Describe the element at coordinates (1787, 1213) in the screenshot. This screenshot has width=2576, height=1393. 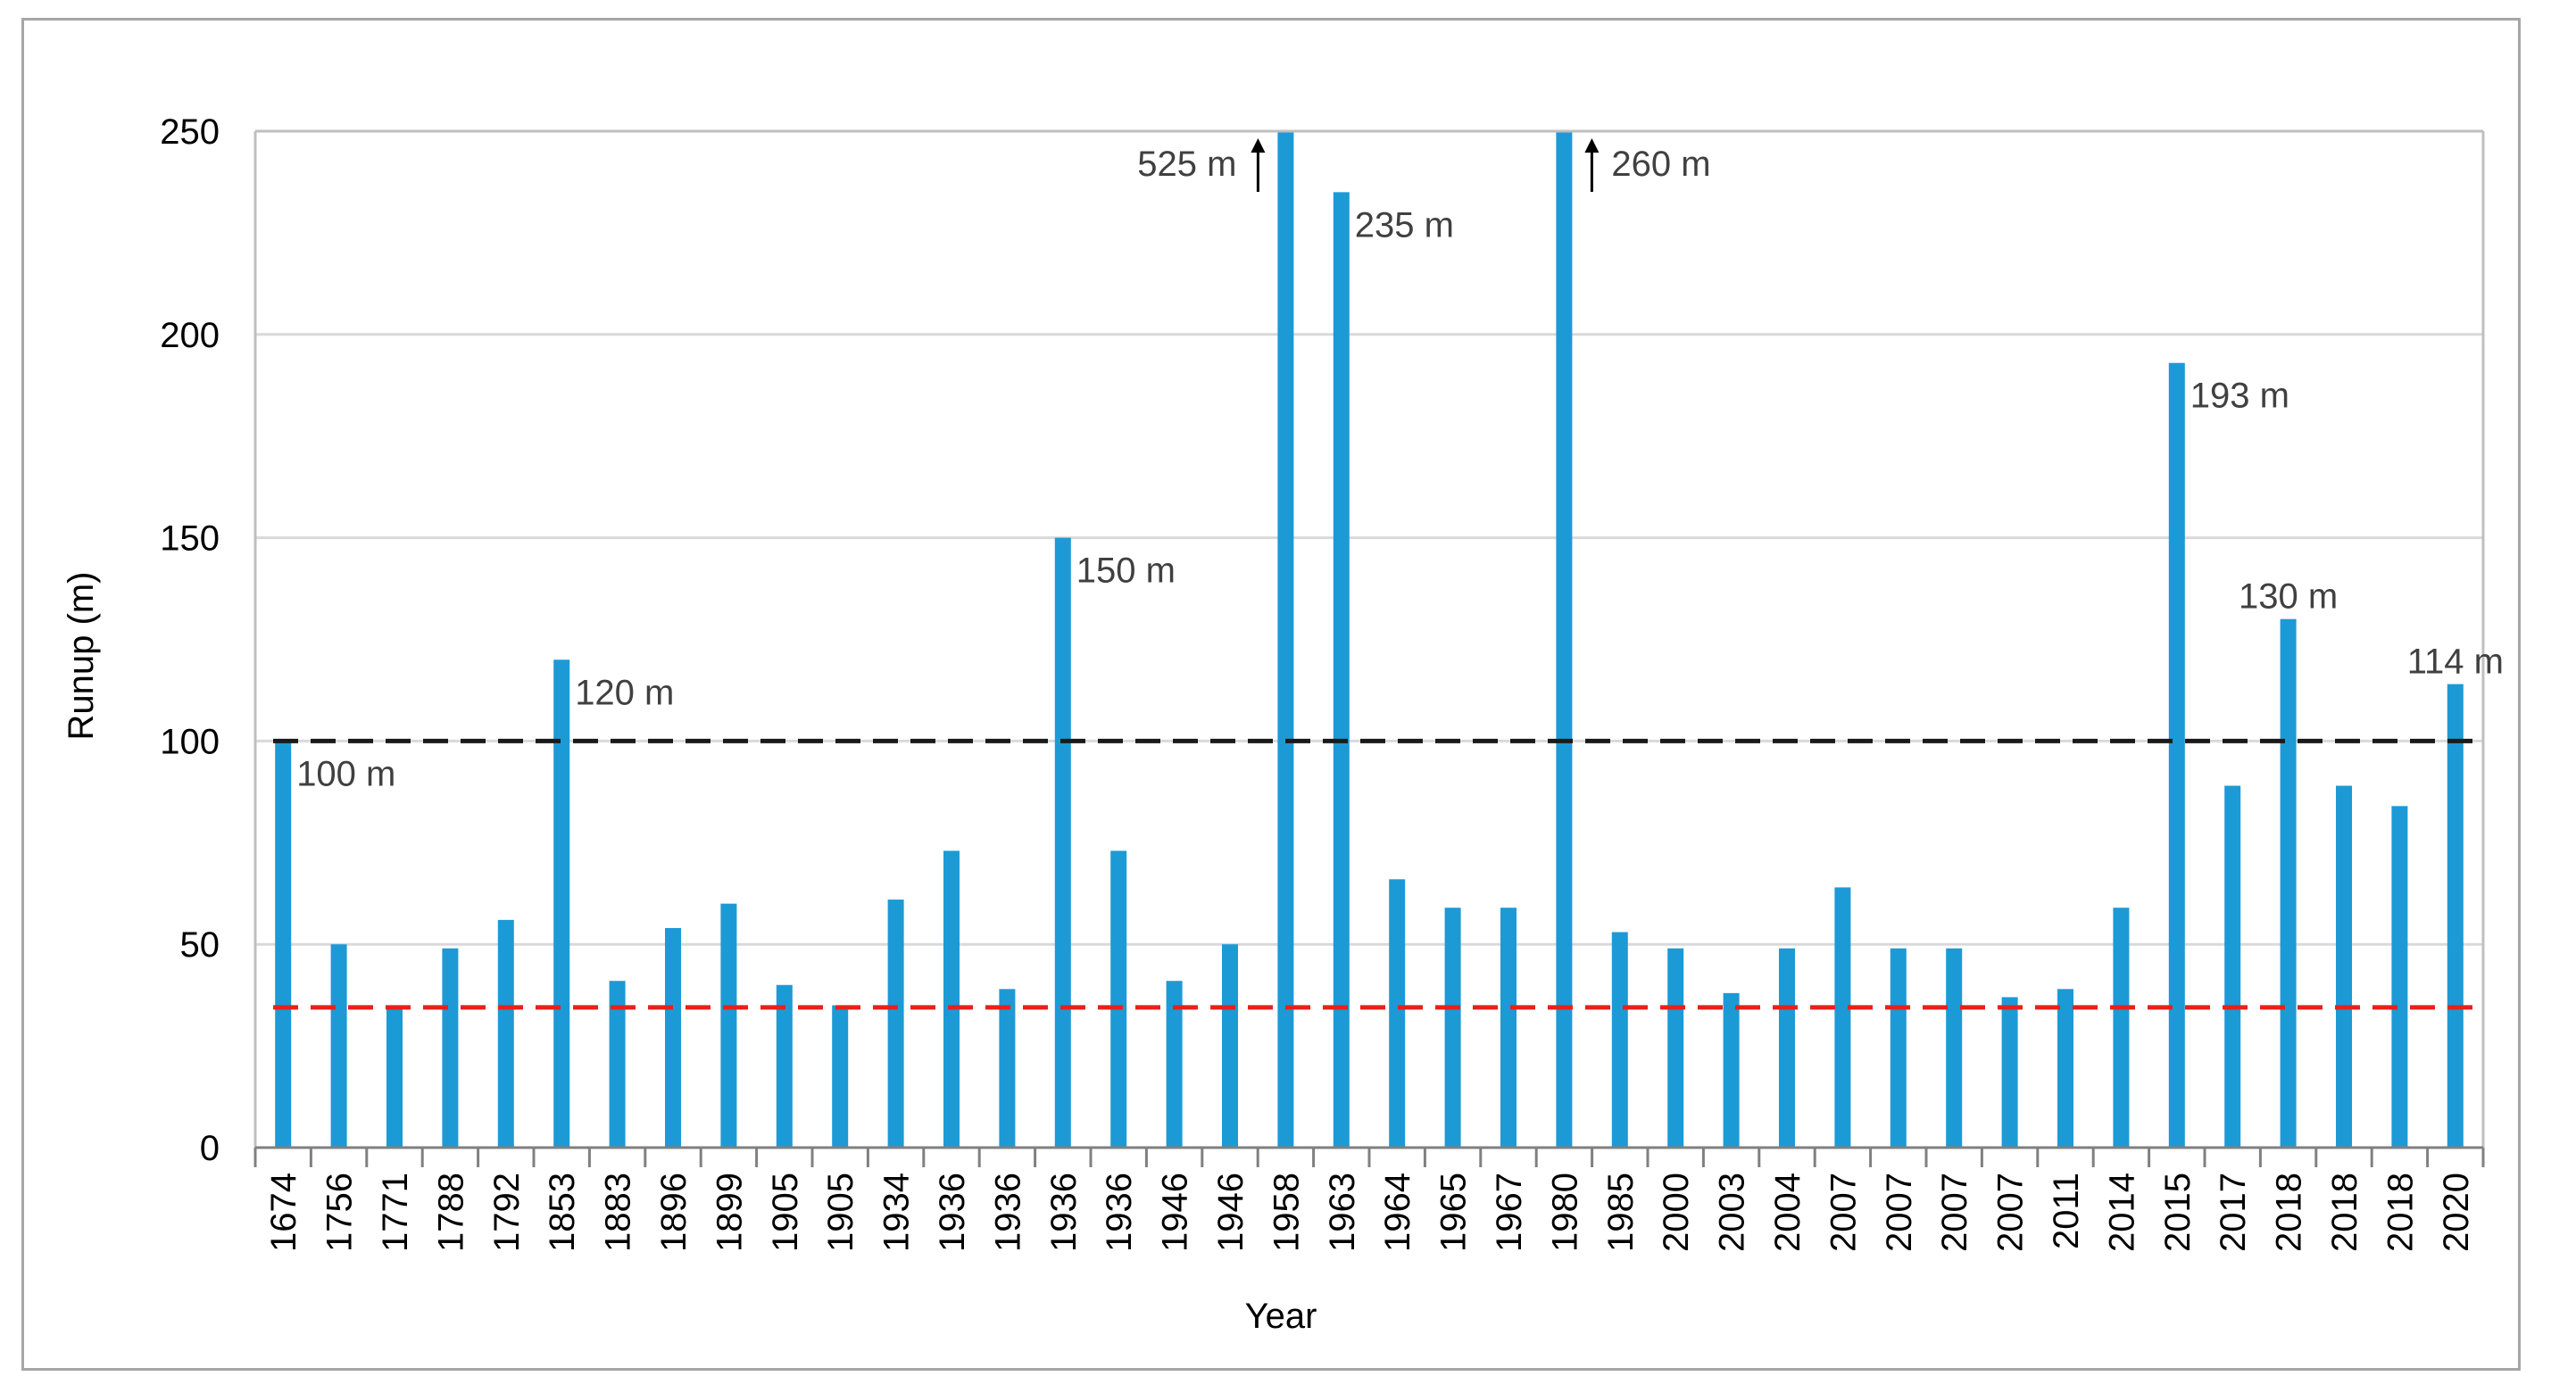
I see `x-tick-label: 2004` at that location.